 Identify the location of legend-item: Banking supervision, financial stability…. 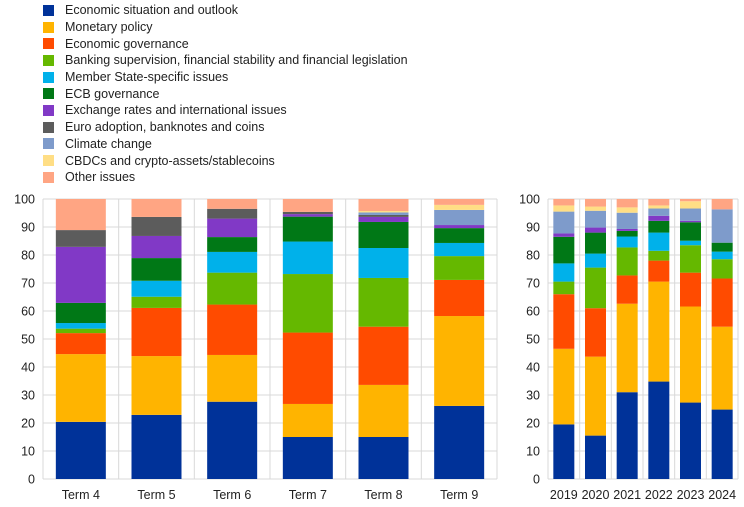
(225, 60).